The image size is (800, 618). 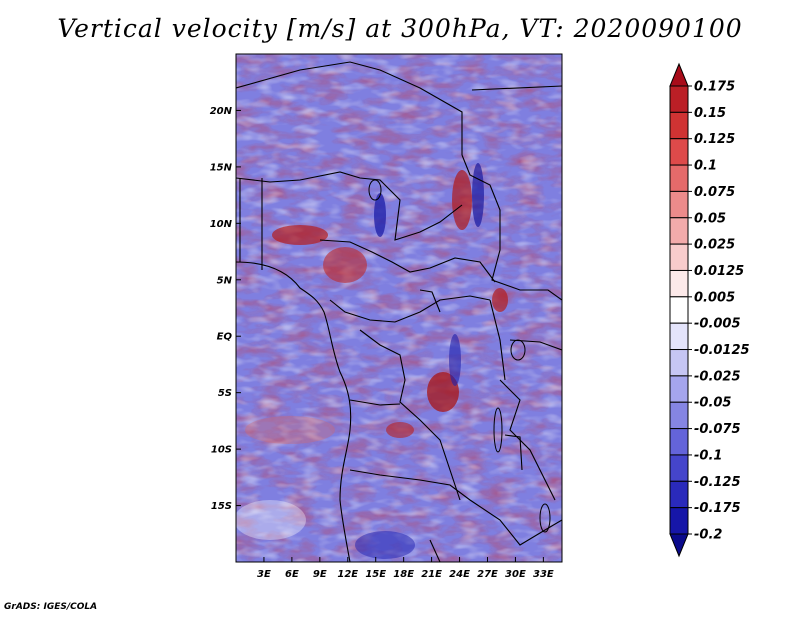 I want to click on colorbar-label: -0.125, so click(x=717, y=482).